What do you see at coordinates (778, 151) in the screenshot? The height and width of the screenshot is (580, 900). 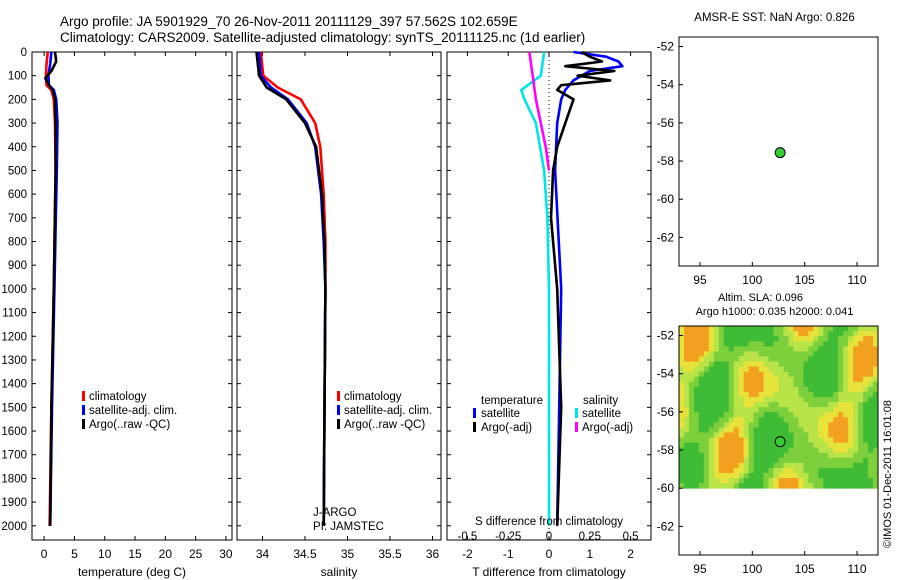 I see `sst-map-frame` at bounding box center [778, 151].